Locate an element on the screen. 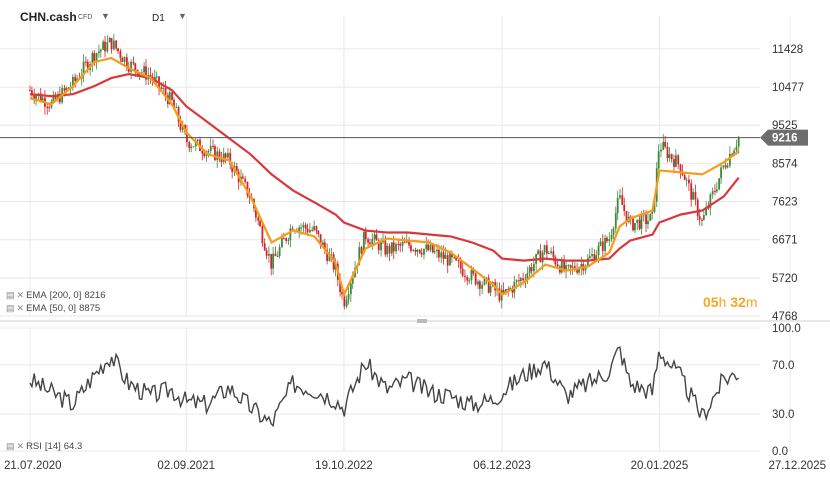 The height and width of the screenshot is (480, 830). legend-rsi: ▤ ✕ RSI [14] 64.3 is located at coordinates (44, 446).